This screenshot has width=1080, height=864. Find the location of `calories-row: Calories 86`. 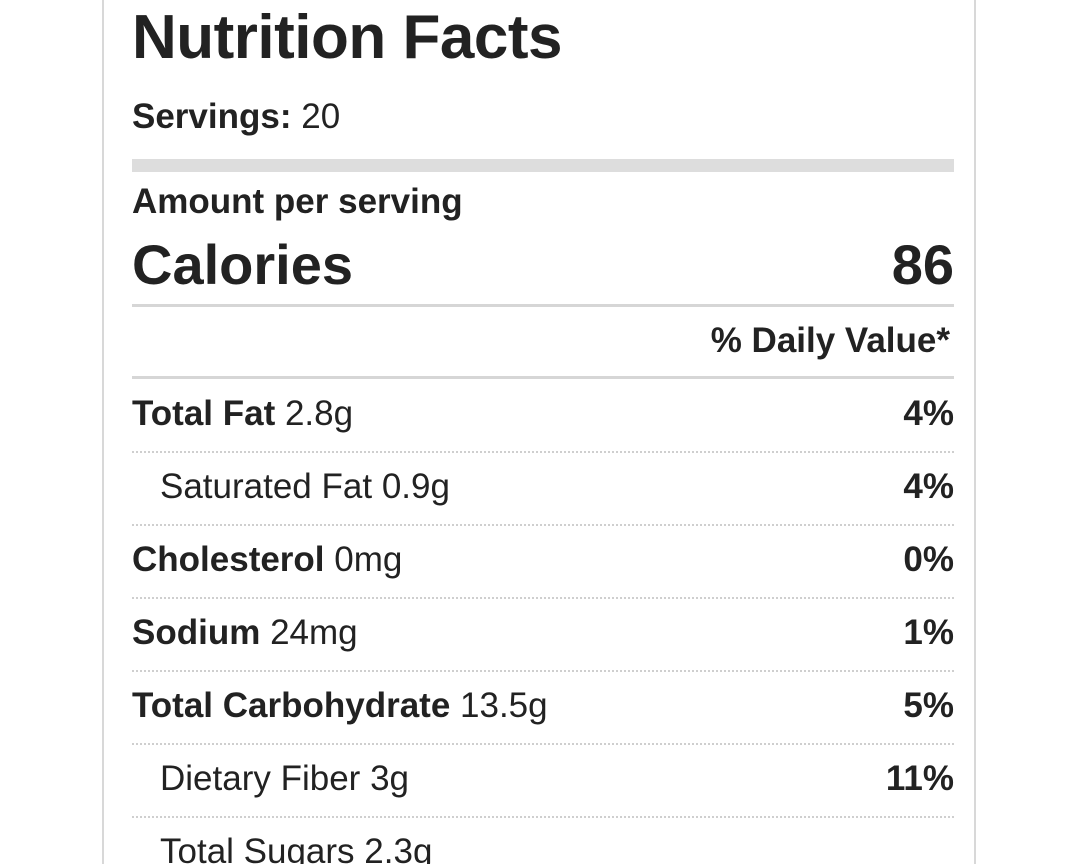

calories-row: Calories 86 is located at coordinates (543, 265).